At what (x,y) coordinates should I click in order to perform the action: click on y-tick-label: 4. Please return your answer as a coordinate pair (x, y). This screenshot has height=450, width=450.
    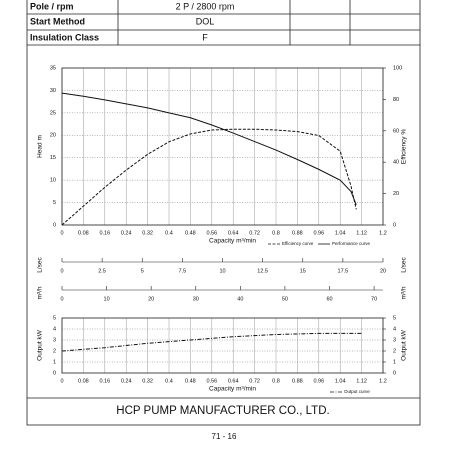
    Looking at the image, I should click on (54, 329).